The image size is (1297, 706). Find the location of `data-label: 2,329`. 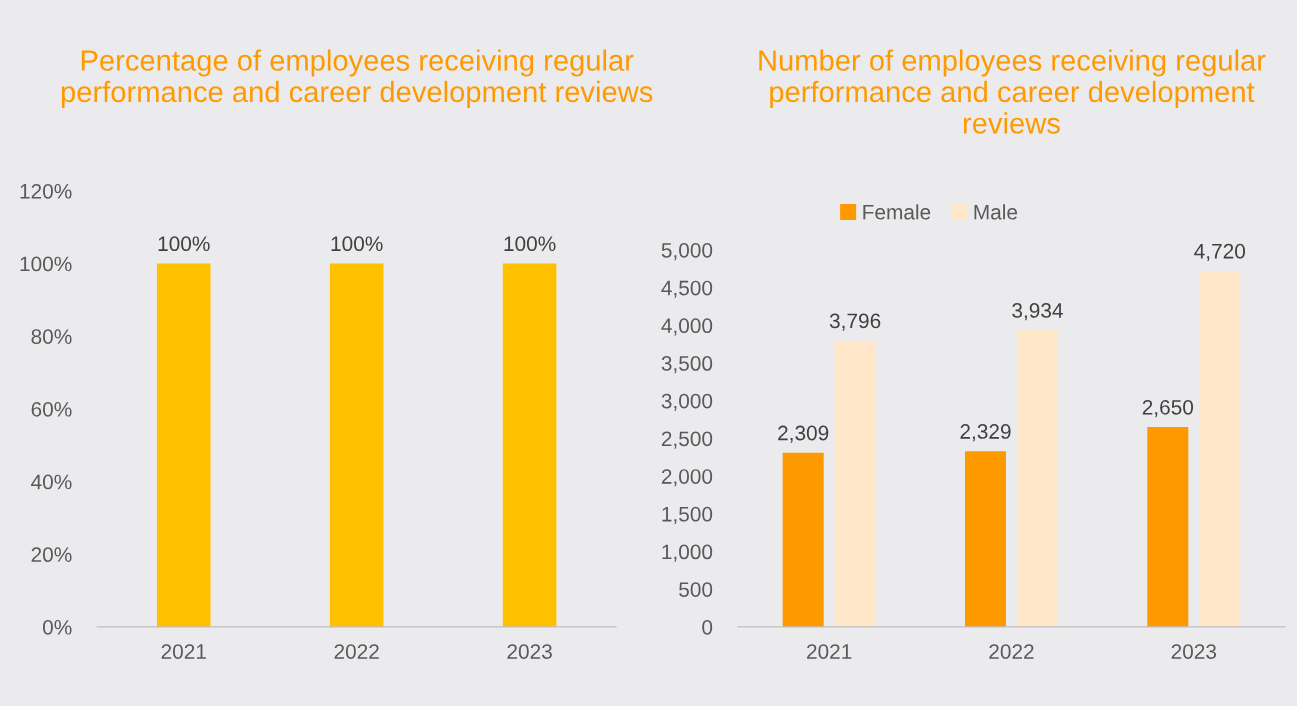

data-label: 2,329 is located at coordinates (985, 433).